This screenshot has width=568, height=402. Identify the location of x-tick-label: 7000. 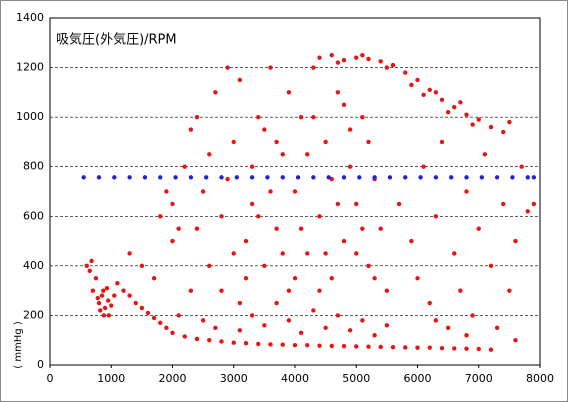
(479, 378).